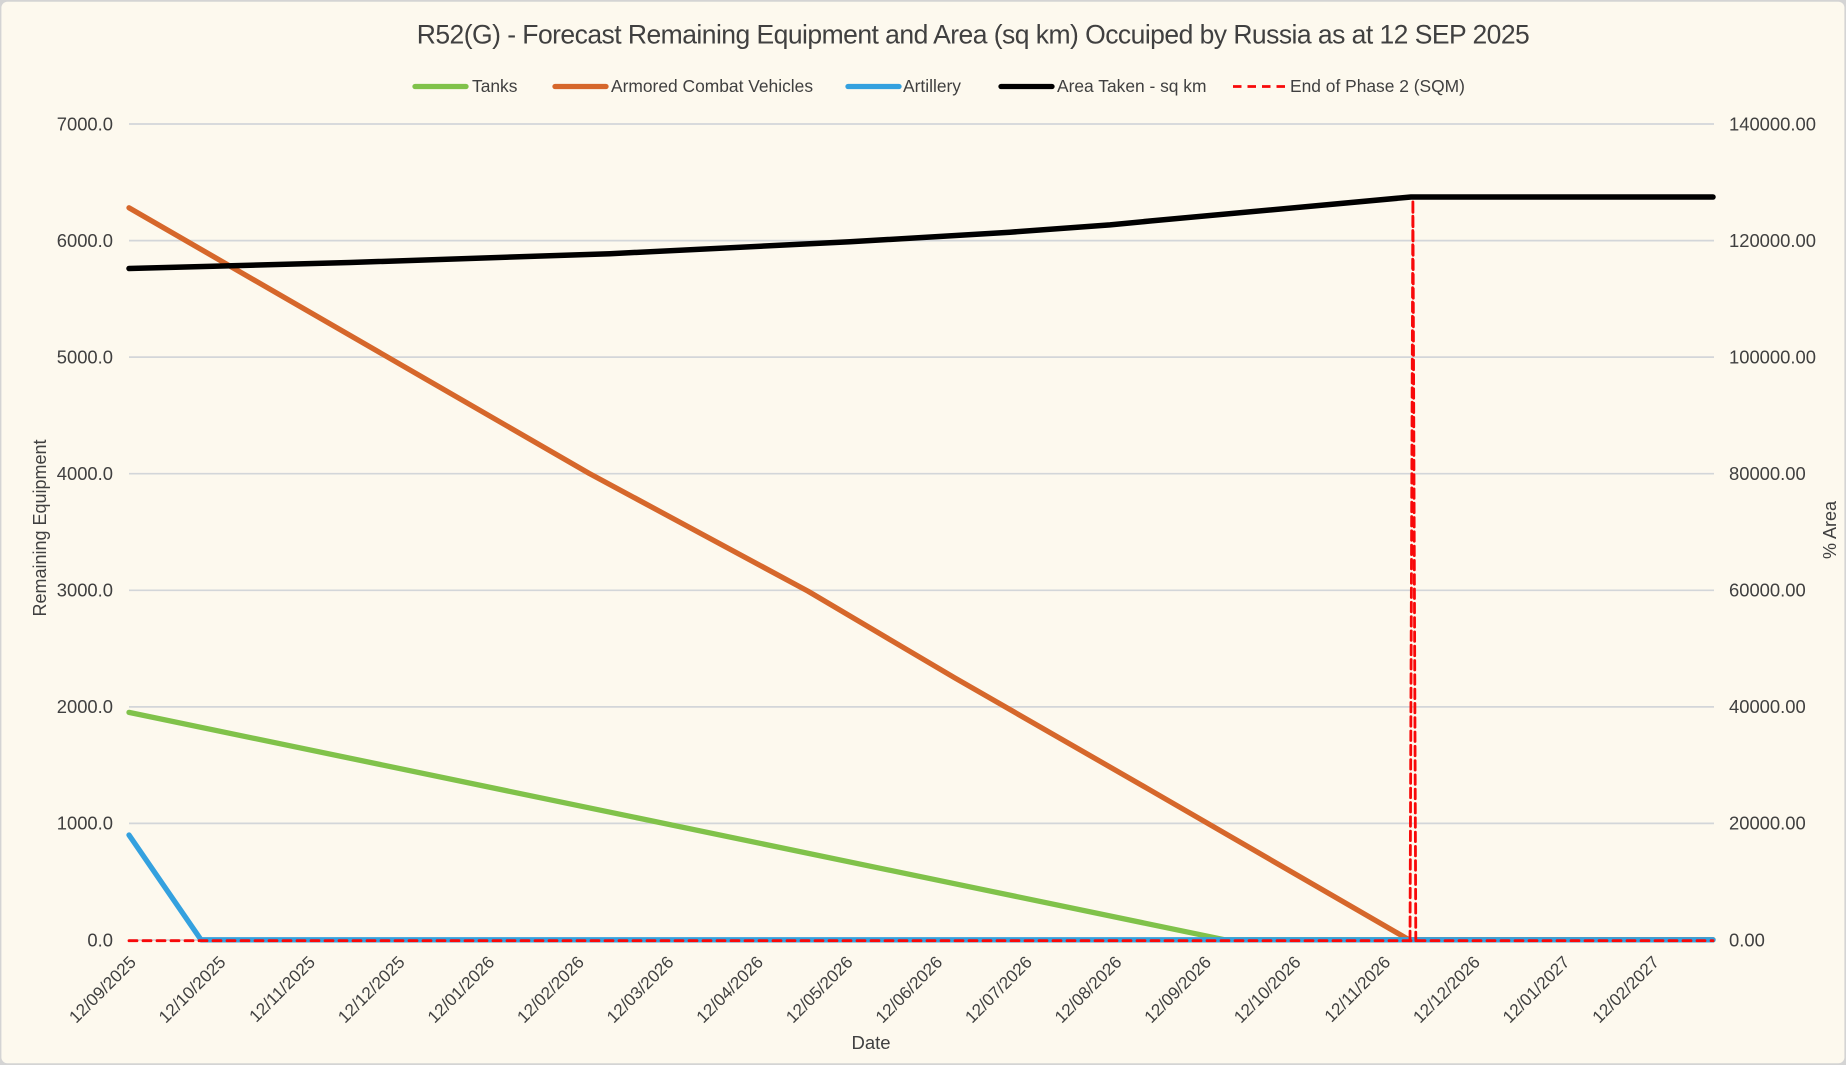  Describe the element at coordinates (1767, 590) in the screenshot. I see `svg-text: 60000.00` at that location.